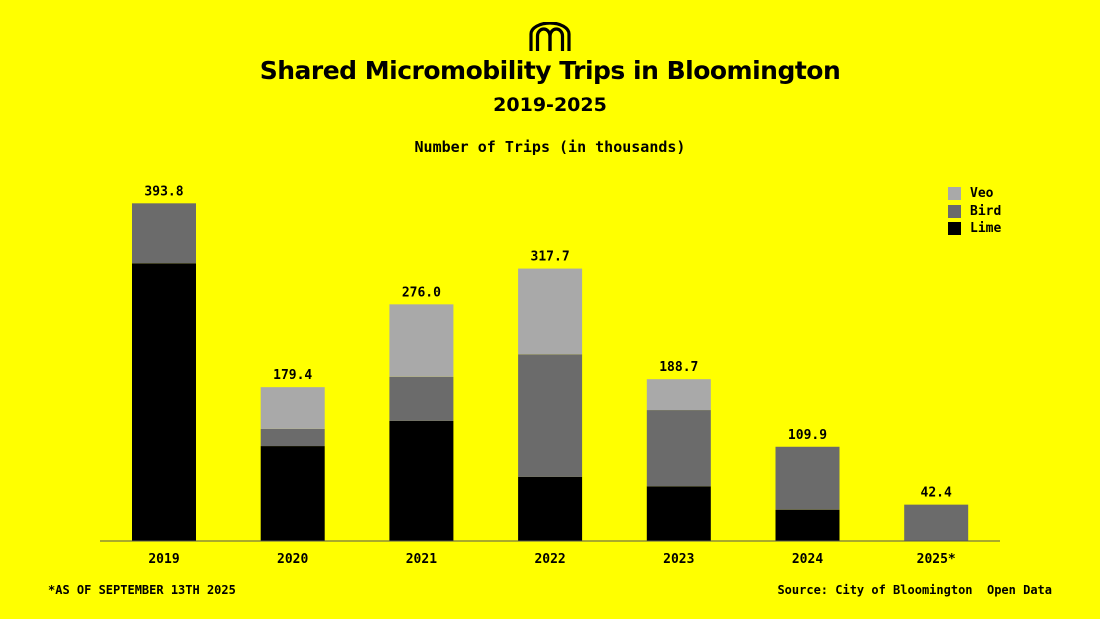 The height and width of the screenshot is (619, 1100). What do you see at coordinates (550, 311) in the screenshot?
I see `bar-veo-2022` at bounding box center [550, 311].